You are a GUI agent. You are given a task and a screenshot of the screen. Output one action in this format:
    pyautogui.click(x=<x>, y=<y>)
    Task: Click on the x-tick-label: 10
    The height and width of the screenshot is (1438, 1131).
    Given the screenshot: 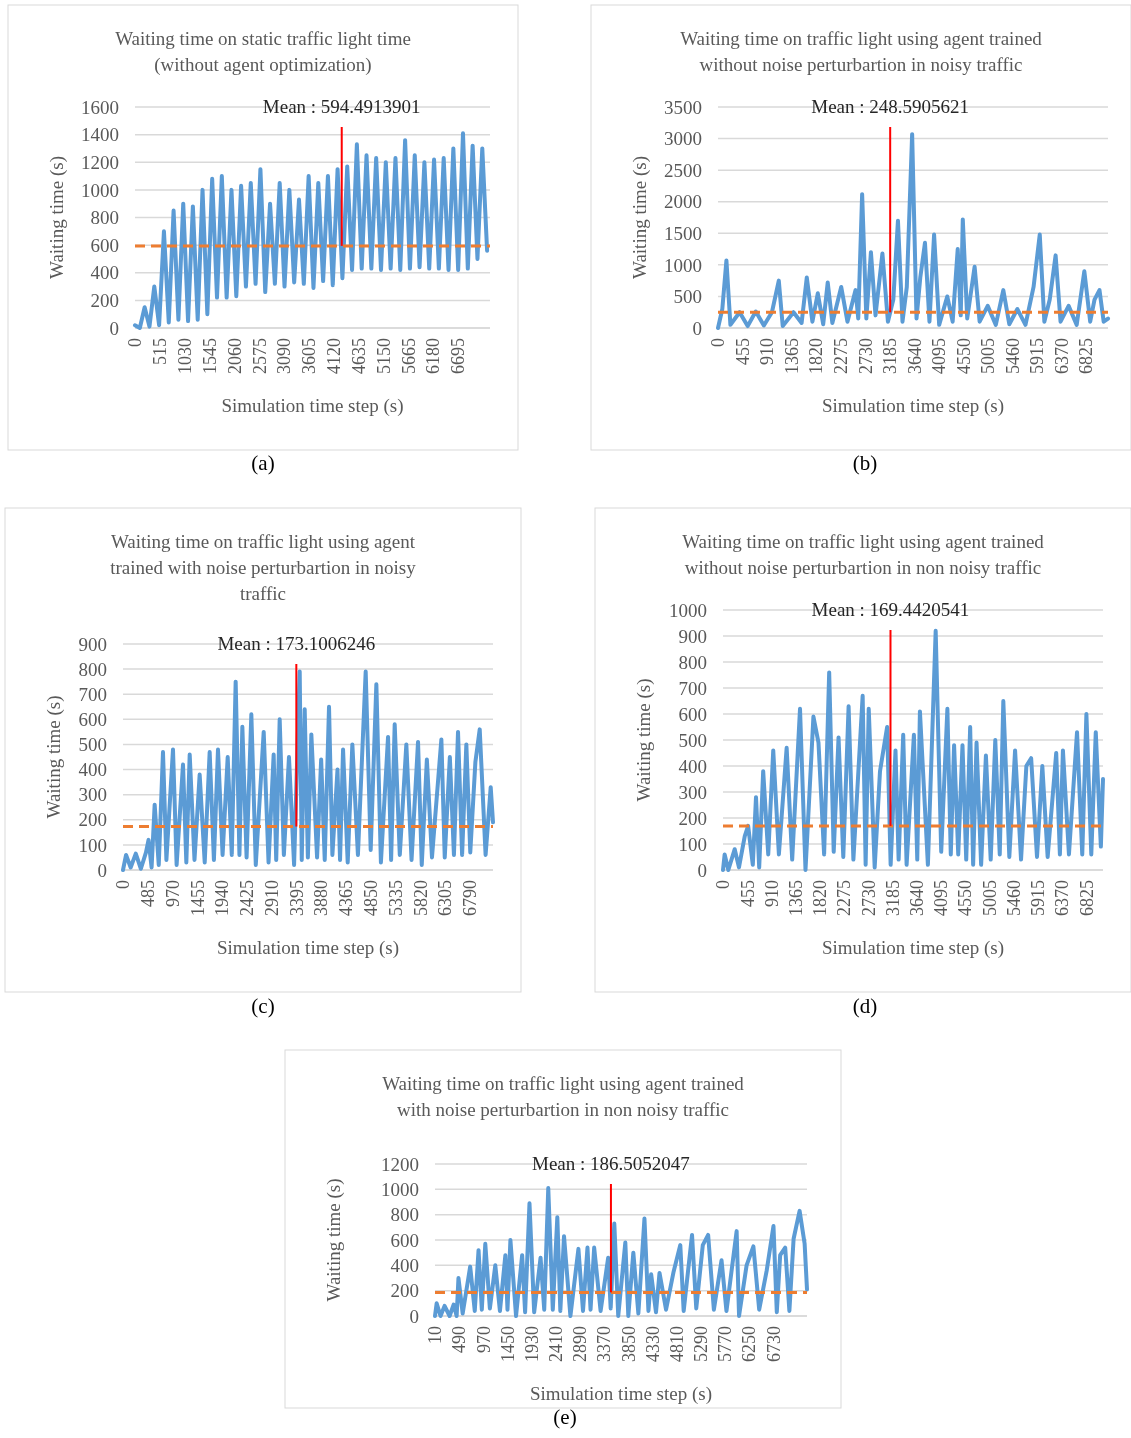 What is the action you would take?
    pyautogui.click(x=435, y=1335)
    